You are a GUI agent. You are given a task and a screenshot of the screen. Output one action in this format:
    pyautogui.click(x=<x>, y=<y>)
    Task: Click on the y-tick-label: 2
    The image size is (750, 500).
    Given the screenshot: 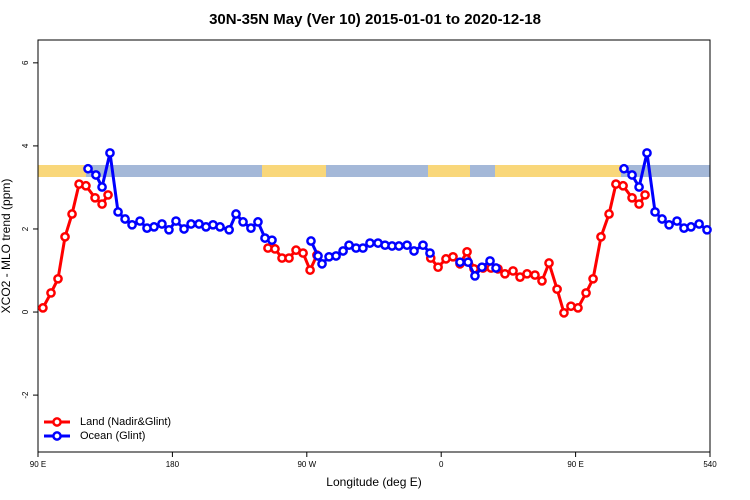 What is the action you would take?
    pyautogui.click(x=25, y=228)
    